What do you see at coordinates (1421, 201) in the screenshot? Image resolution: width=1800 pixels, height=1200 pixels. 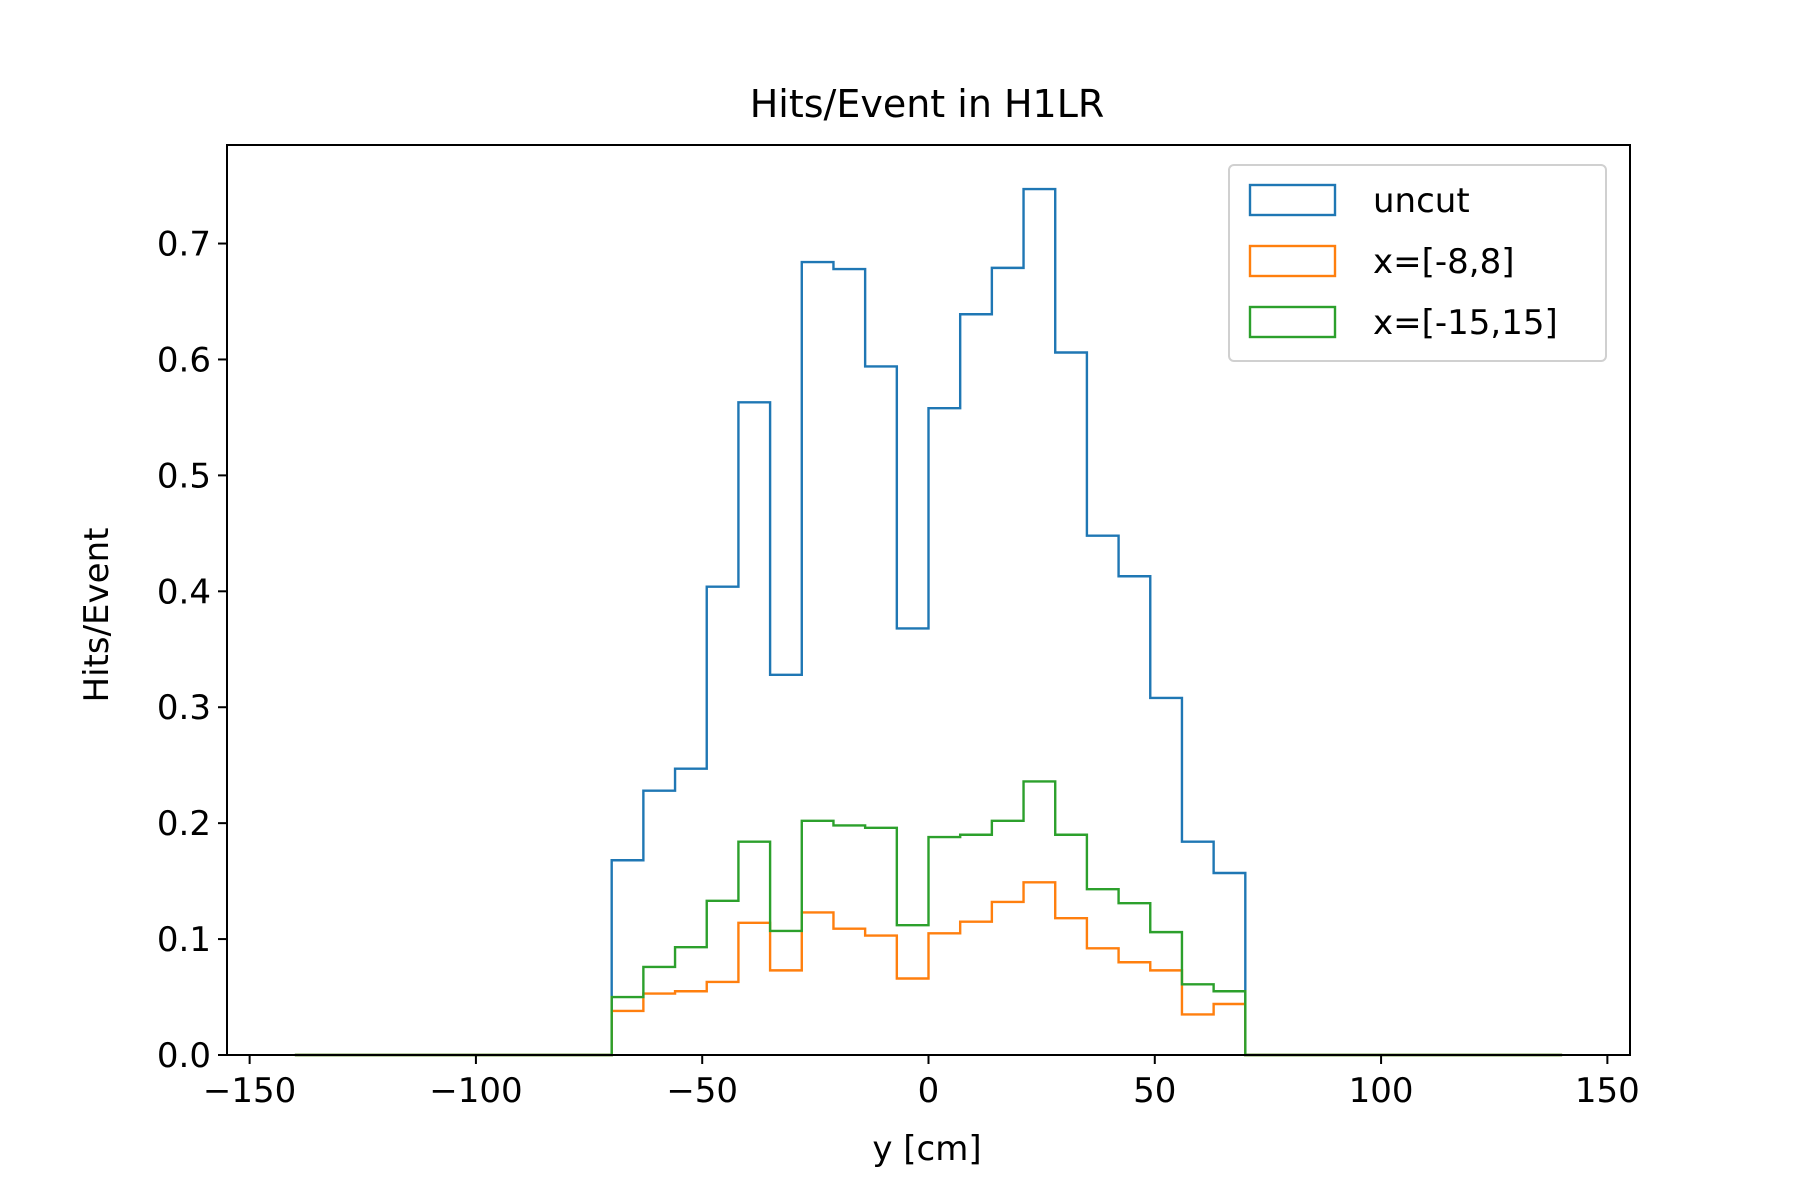 I see `legend-label: uncut` at bounding box center [1421, 201].